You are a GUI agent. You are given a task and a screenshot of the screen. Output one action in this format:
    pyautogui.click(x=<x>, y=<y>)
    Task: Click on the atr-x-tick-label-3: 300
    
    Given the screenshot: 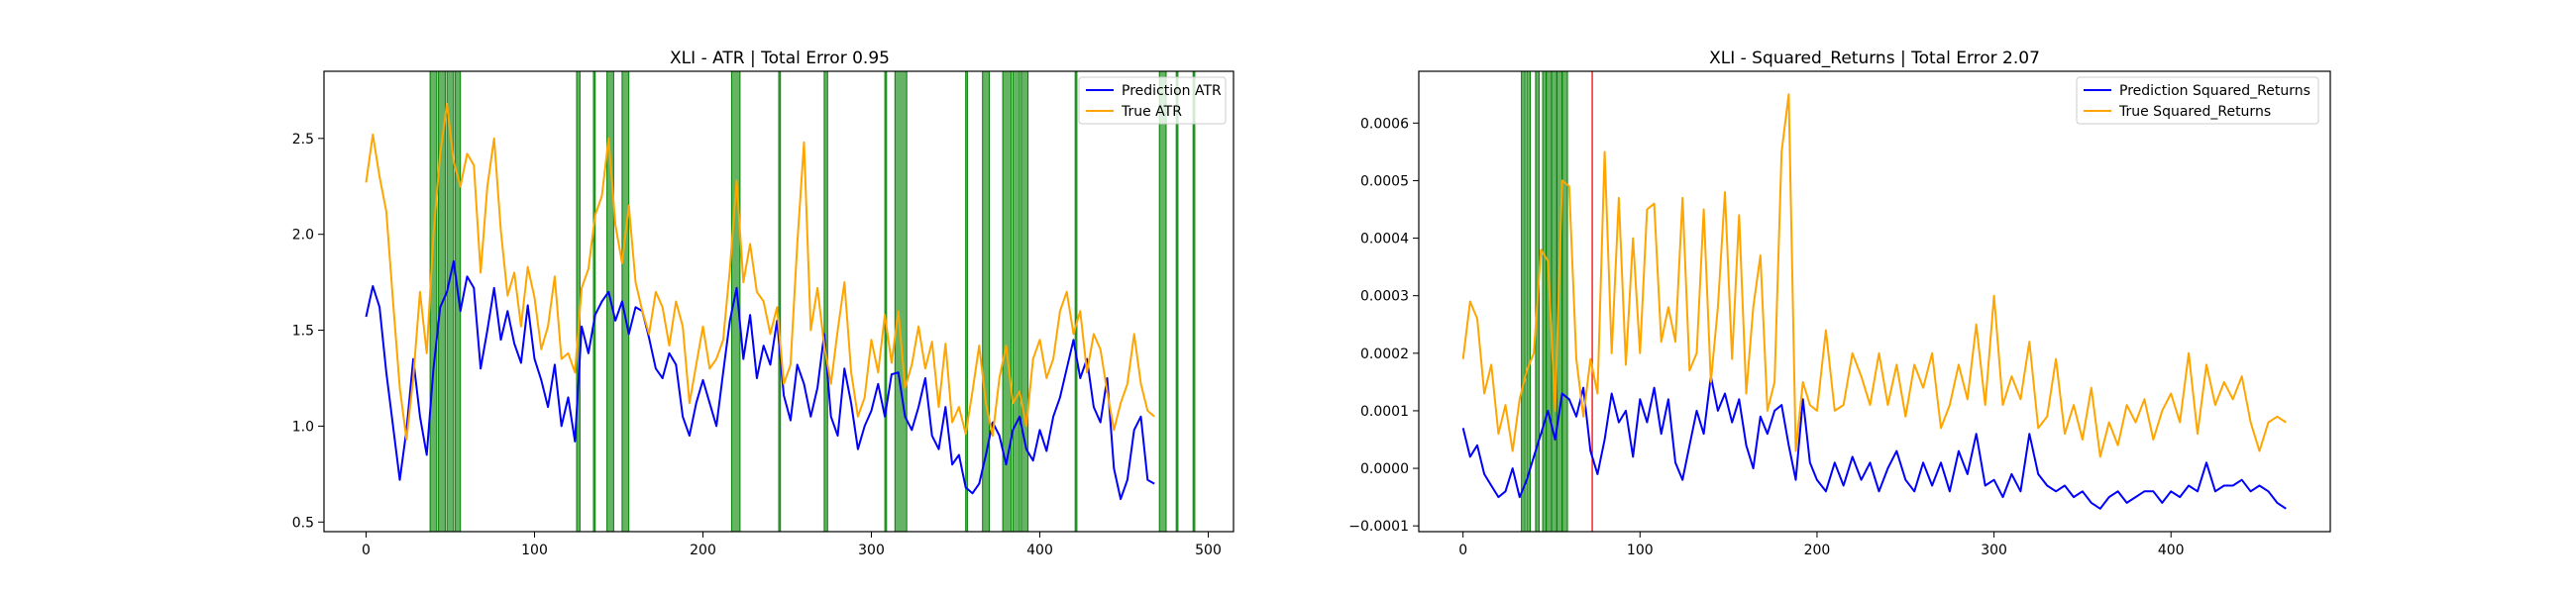 What is the action you would take?
    pyautogui.click(x=871, y=550)
    